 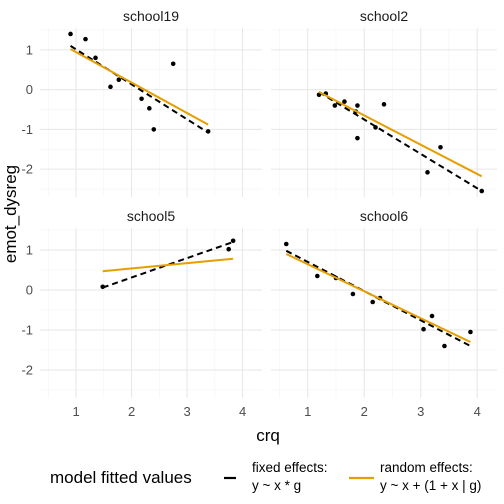 What do you see at coordinates (268, 435) in the screenshot?
I see `x-axis-title: crq` at bounding box center [268, 435].